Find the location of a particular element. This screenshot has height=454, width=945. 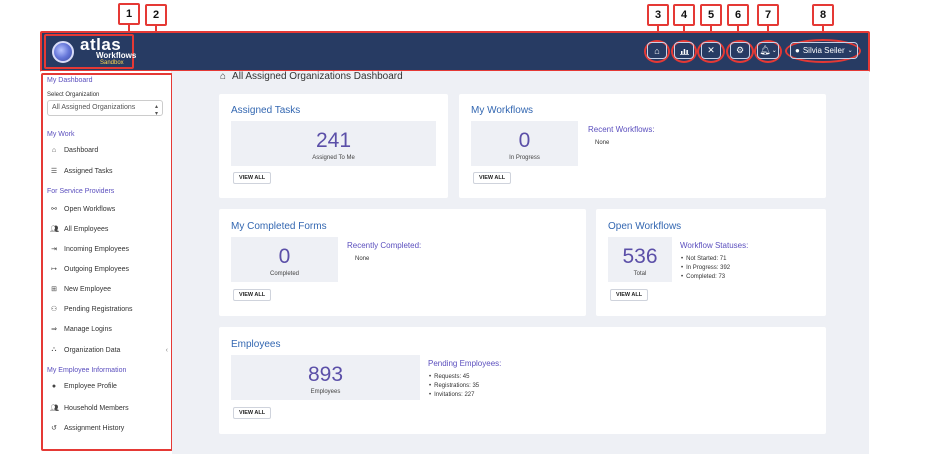

settings-button: ⚙ is located at coordinates (740, 50).